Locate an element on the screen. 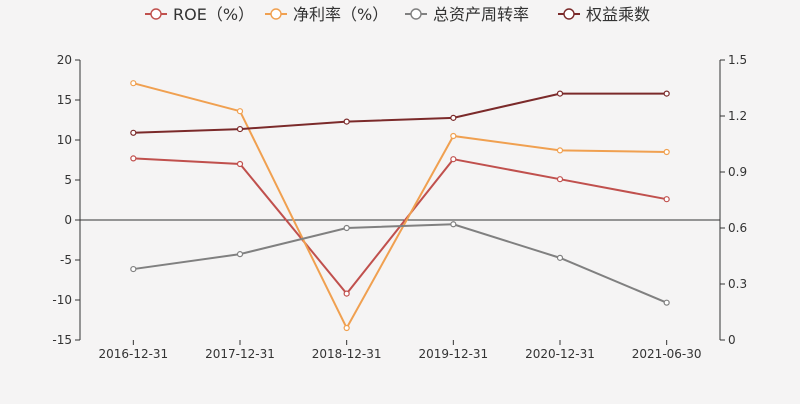  y-right-tick-label: 0.9 is located at coordinates (737, 172).